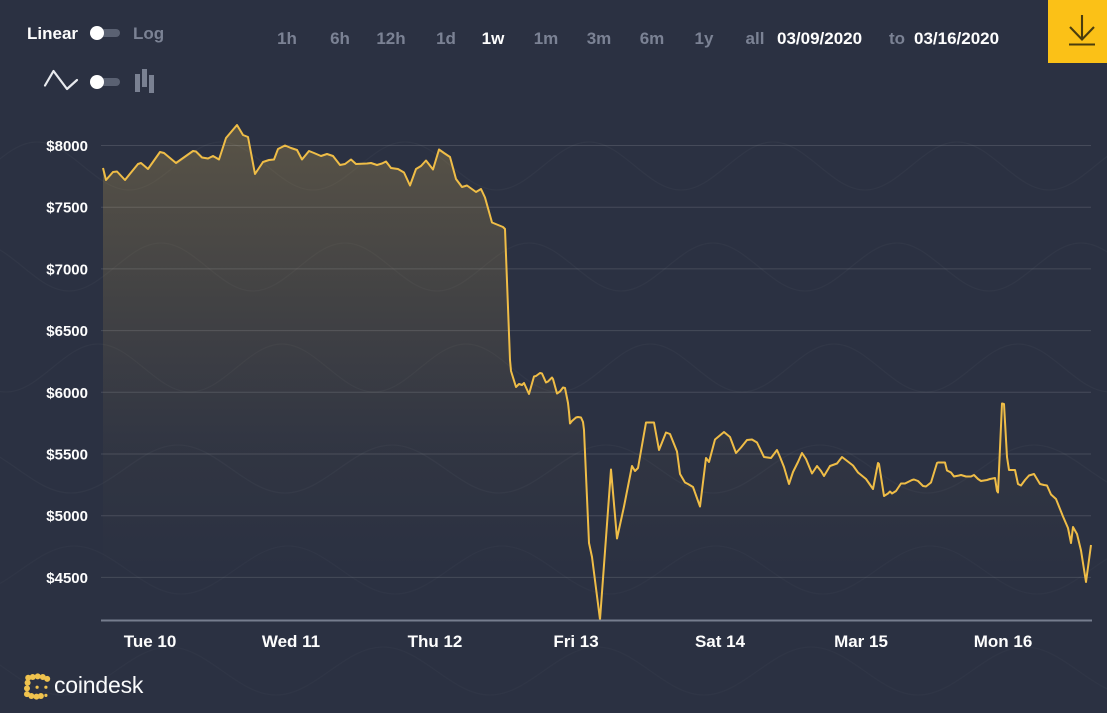 The width and height of the screenshot is (1107, 713). What do you see at coordinates (67, 455) in the screenshot?
I see `svg-text: $5500` at bounding box center [67, 455].